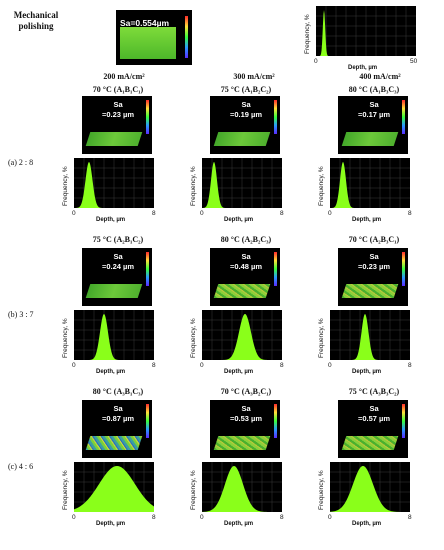  I want to click on sa-label: Sa =0.24 µm, so click(118, 262).